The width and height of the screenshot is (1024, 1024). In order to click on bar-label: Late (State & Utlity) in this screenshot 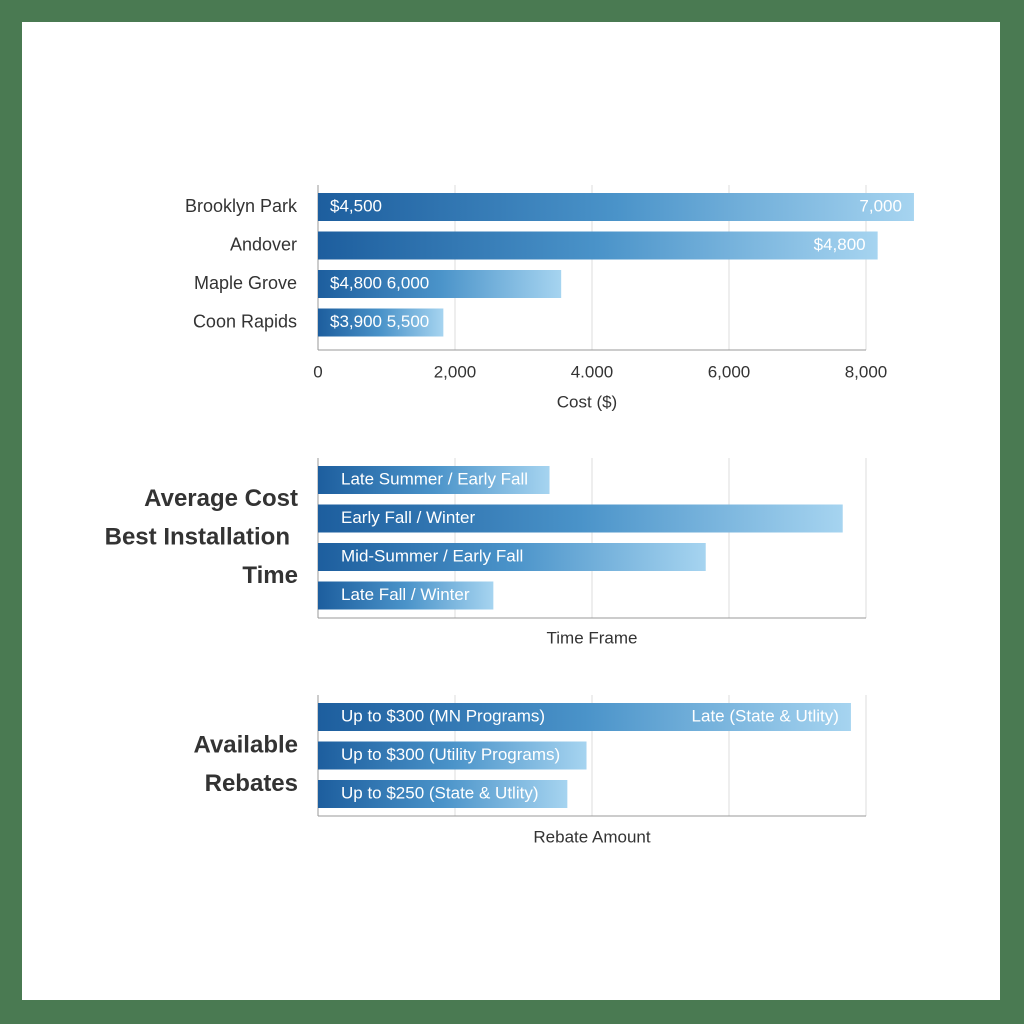, I will do `click(765, 715)`.